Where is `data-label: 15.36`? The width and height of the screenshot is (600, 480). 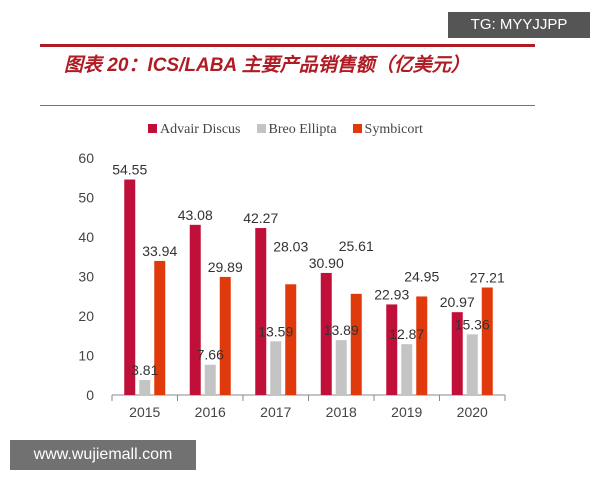 data-label: 15.36 is located at coordinates (472, 324).